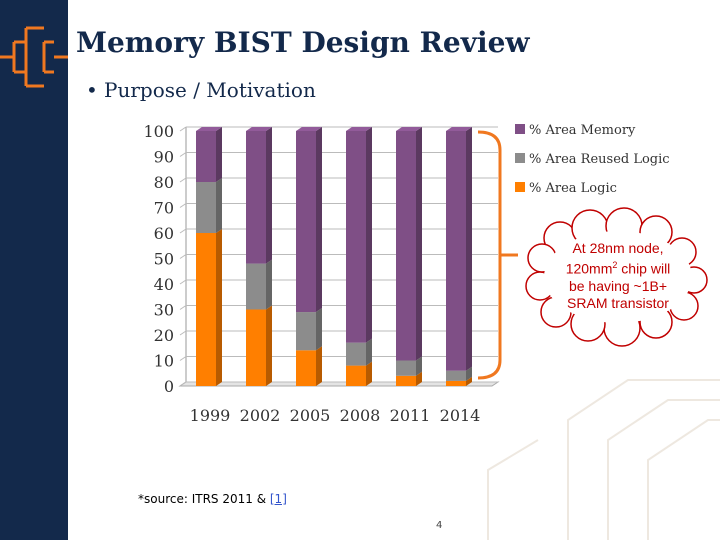 This screenshot has width=720, height=544. What do you see at coordinates (278, 499) in the screenshot?
I see `source-reference-link: [1]` at bounding box center [278, 499].